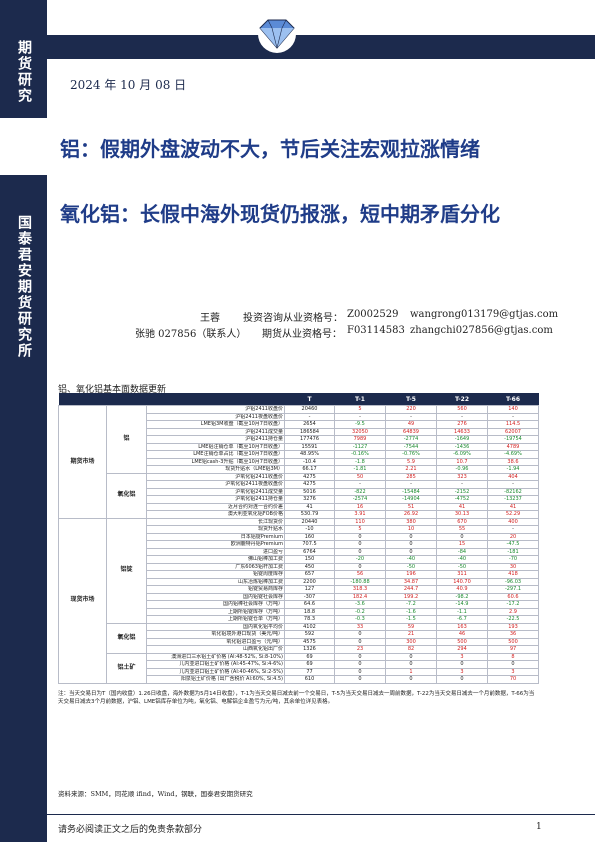 Image resolution: width=595 pixels, height=842 pixels. I want to click on value-cell: 20460, so click(309, 409).